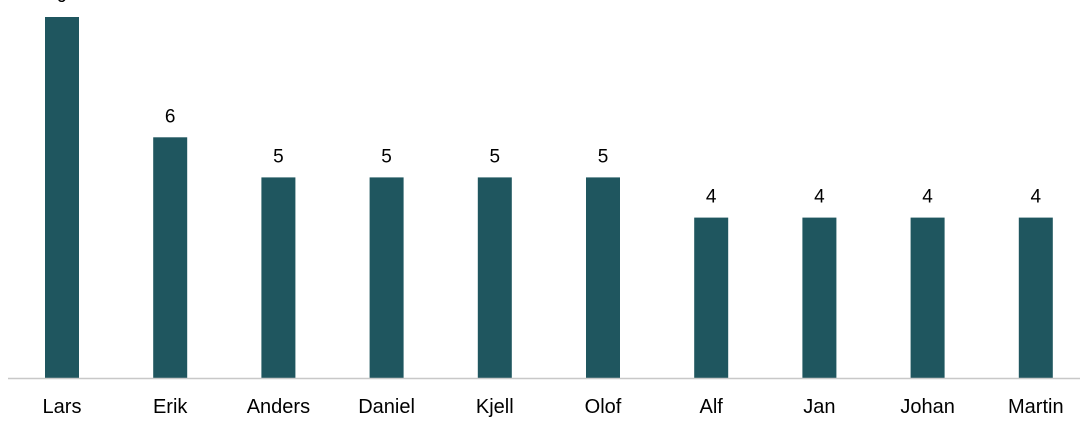 The image size is (1080, 424). What do you see at coordinates (819, 297) in the screenshot?
I see `bar-jan` at bounding box center [819, 297].